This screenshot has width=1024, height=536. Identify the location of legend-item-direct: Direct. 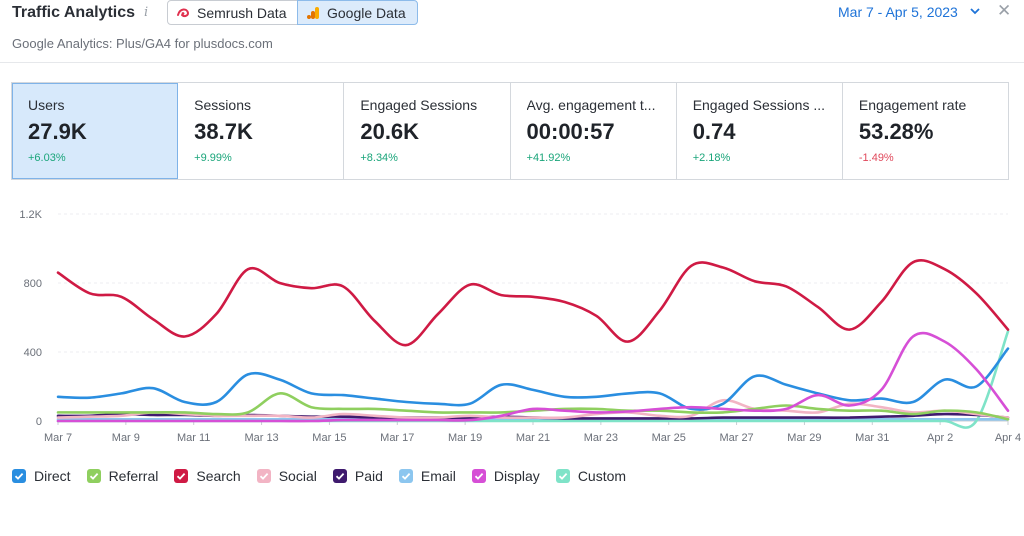
(41, 476).